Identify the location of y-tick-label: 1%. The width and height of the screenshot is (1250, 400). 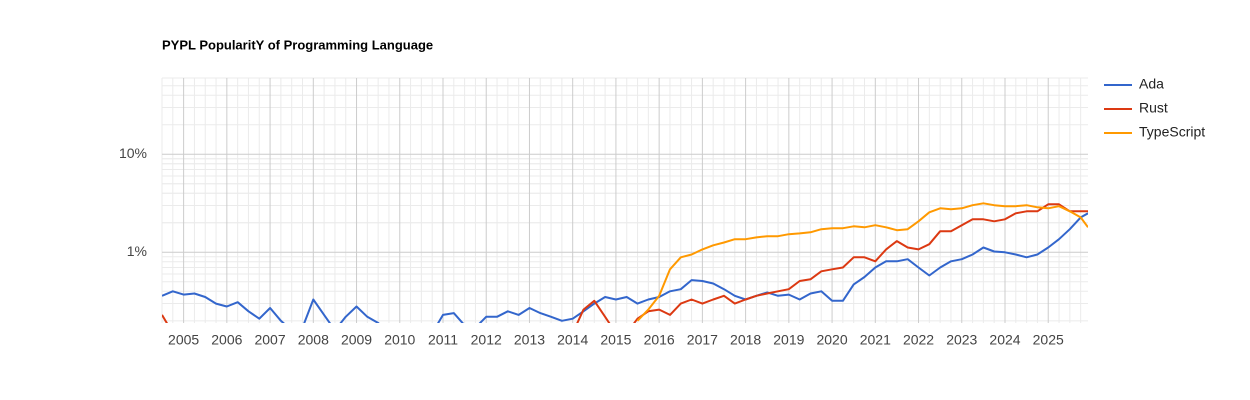
(137, 251).